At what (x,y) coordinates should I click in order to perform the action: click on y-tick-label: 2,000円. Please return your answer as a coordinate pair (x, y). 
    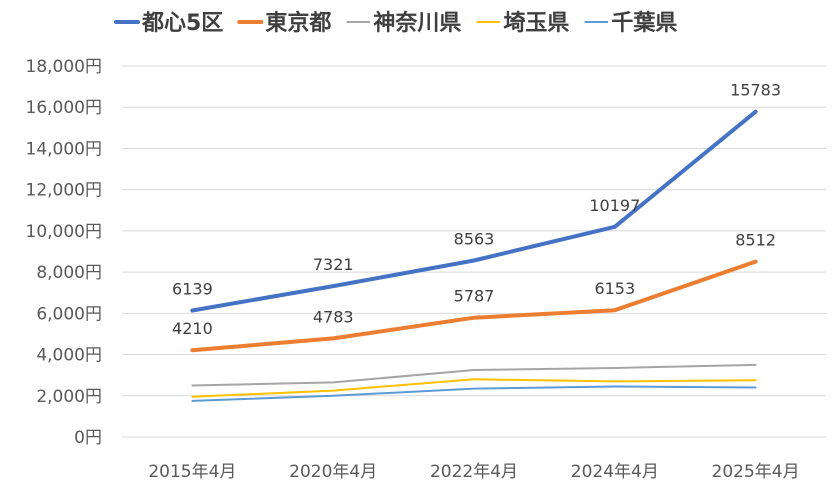
    Looking at the image, I should click on (69, 397).